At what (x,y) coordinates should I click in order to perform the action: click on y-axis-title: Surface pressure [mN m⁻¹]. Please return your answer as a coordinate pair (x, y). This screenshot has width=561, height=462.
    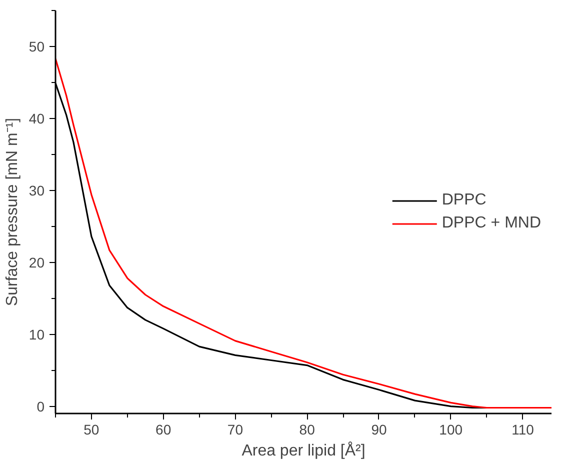
    Looking at the image, I should click on (12, 212).